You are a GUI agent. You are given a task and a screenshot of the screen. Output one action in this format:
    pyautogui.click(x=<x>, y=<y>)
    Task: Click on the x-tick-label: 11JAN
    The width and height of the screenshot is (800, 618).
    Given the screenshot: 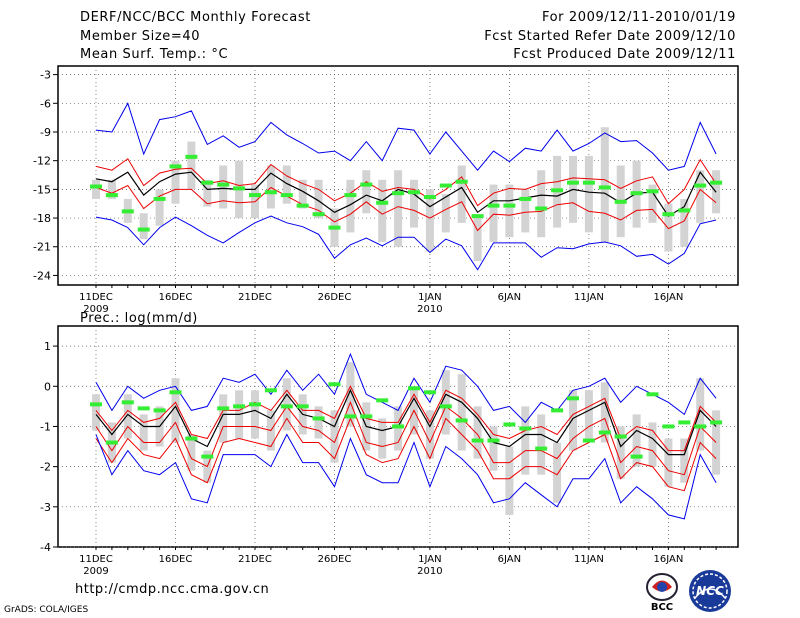 What is the action you would take?
    pyautogui.click(x=589, y=559)
    